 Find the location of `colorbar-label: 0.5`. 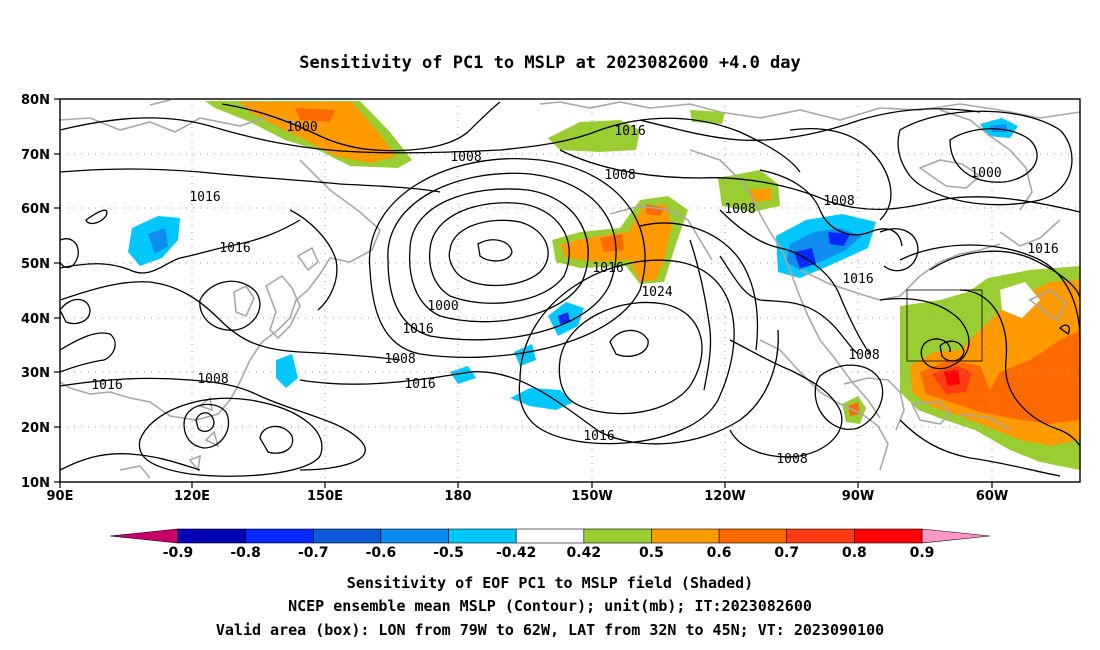

colorbar-label: 0.5 is located at coordinates (651, 553).